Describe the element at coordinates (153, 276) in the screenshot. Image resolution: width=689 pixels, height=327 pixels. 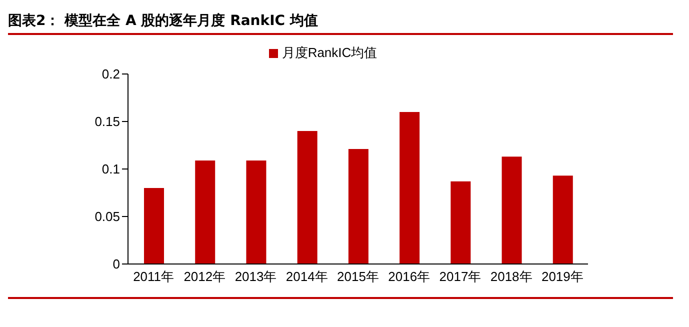
I see `x-tick-label: 2011年` at that location.